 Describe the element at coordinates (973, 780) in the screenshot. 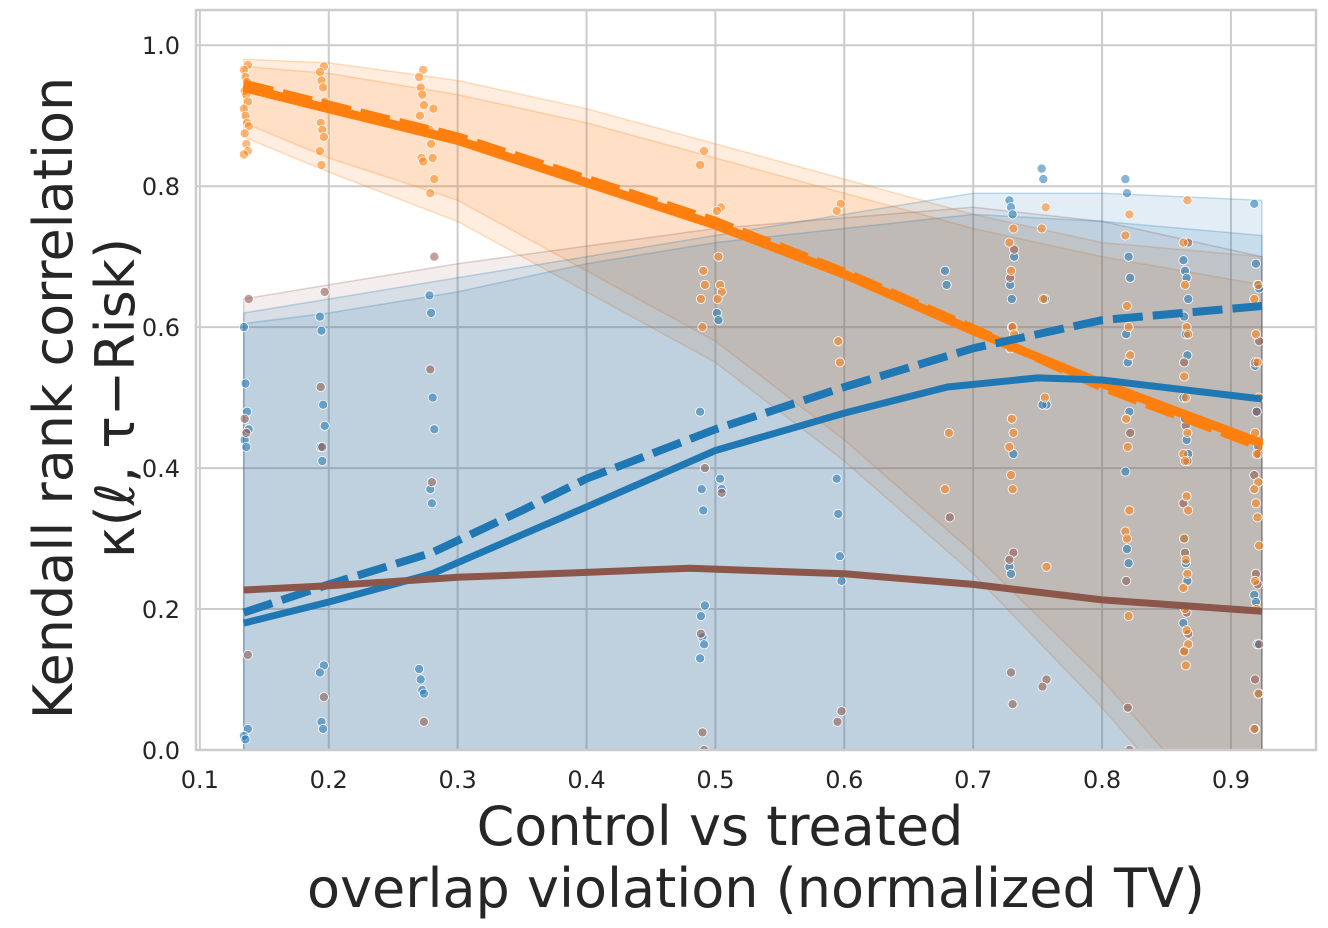

I see `x-tick-label: 0.7` at that location.